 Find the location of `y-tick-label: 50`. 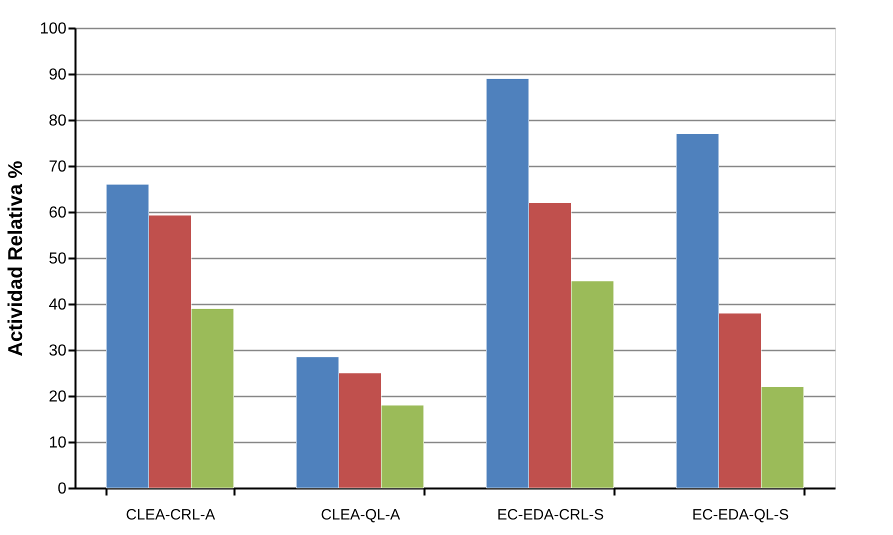

y-tick-label: 50 is located at coordinates (57, 259).